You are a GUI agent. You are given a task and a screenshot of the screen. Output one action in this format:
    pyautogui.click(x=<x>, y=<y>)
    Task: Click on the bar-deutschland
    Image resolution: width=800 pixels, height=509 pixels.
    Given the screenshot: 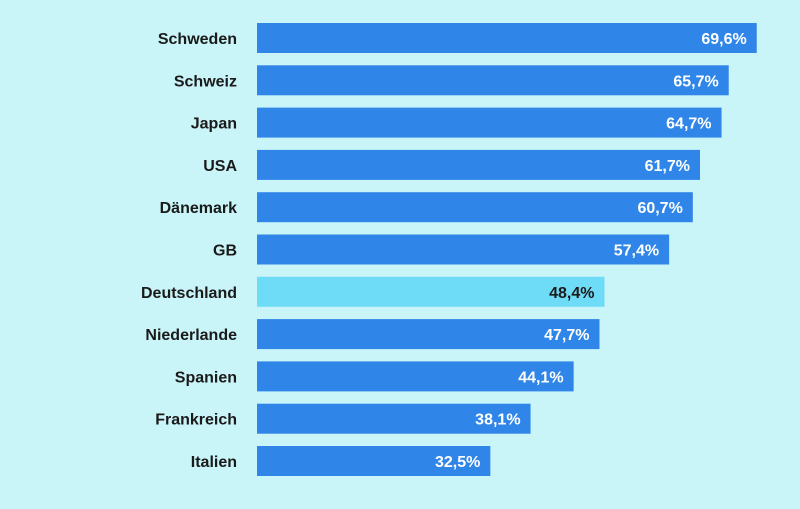 What is the action you would take?
    pyautogui.click(x=431, y=291)
    